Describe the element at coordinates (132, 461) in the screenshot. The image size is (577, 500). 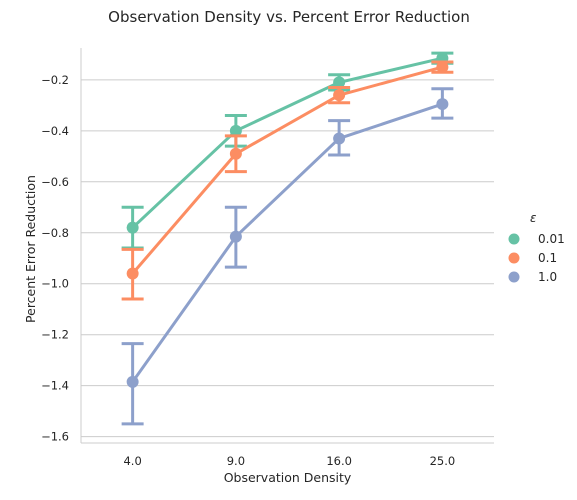
I see `x-tick-label: 4.0` at that location.